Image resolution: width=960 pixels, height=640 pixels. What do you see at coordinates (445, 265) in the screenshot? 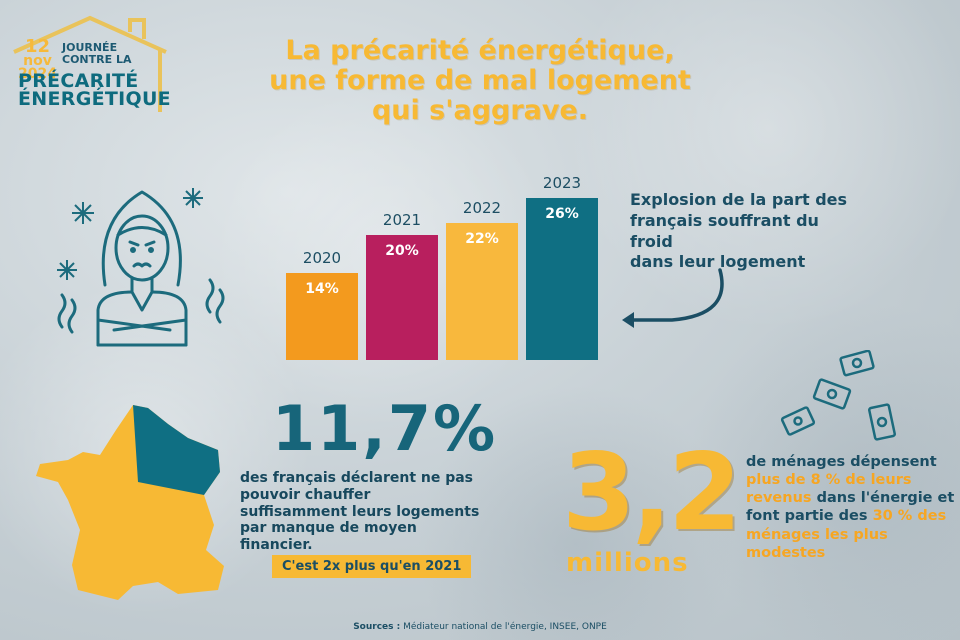
I see `bar-chart: 2020 14% 2021 20% 2022 22% 2023 26%` at bounding box center [445, 265].